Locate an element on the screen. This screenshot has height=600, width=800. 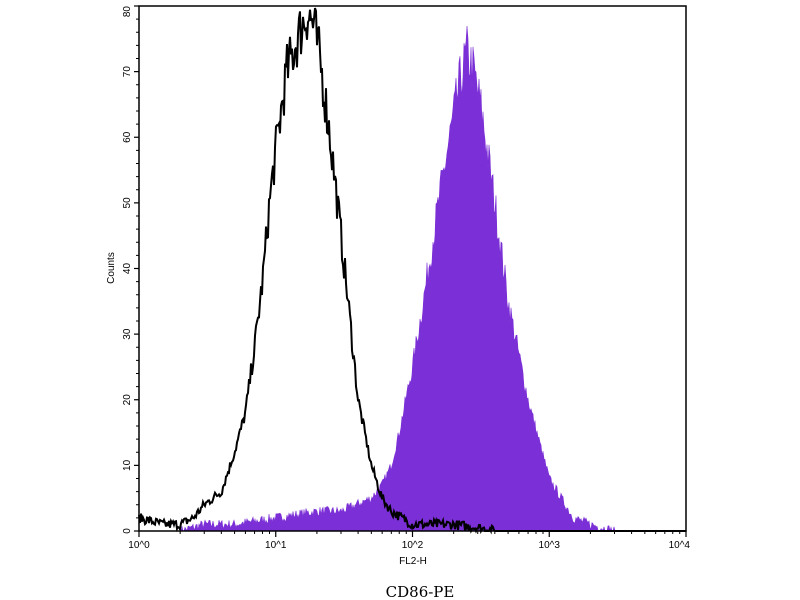
y-tick-label: 40 is located at coordinates (127, 269).